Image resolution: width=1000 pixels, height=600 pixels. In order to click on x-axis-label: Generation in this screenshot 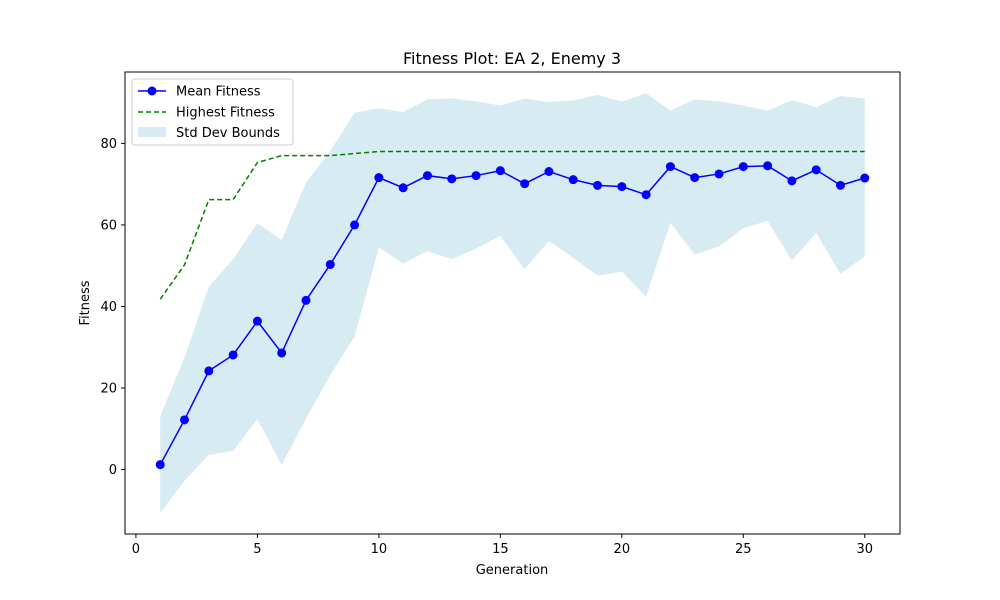, I will do `click(512, 570)`.